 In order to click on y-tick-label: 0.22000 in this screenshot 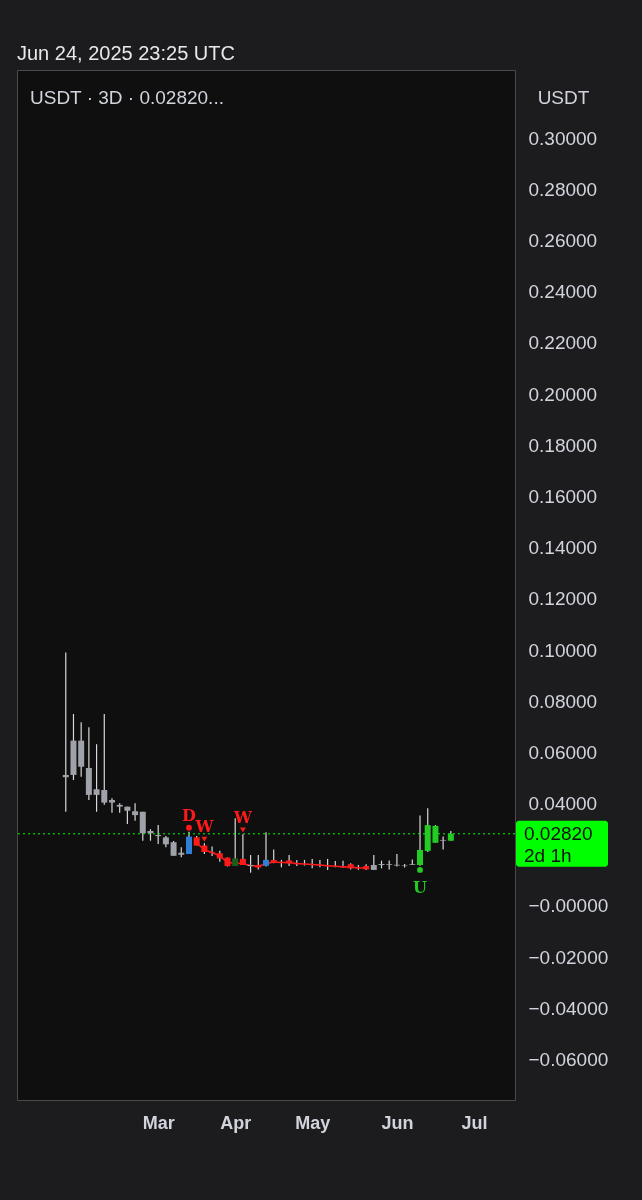, I will do `click(563, 343)`.